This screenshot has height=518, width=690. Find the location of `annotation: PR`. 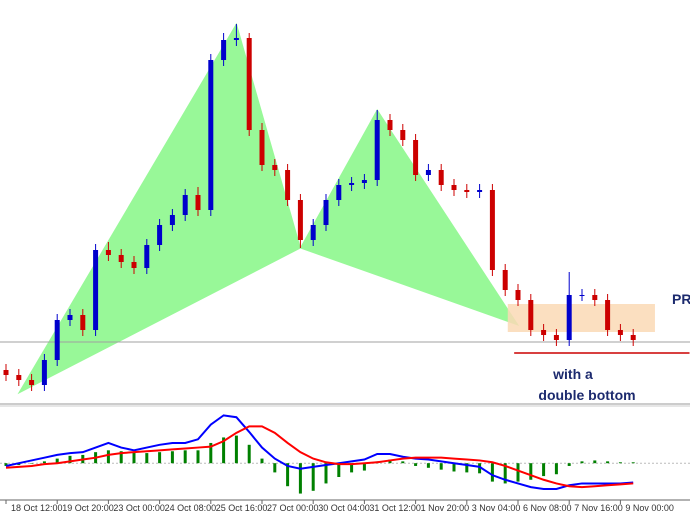

annotation: PR is located at coordinates (681, 299).